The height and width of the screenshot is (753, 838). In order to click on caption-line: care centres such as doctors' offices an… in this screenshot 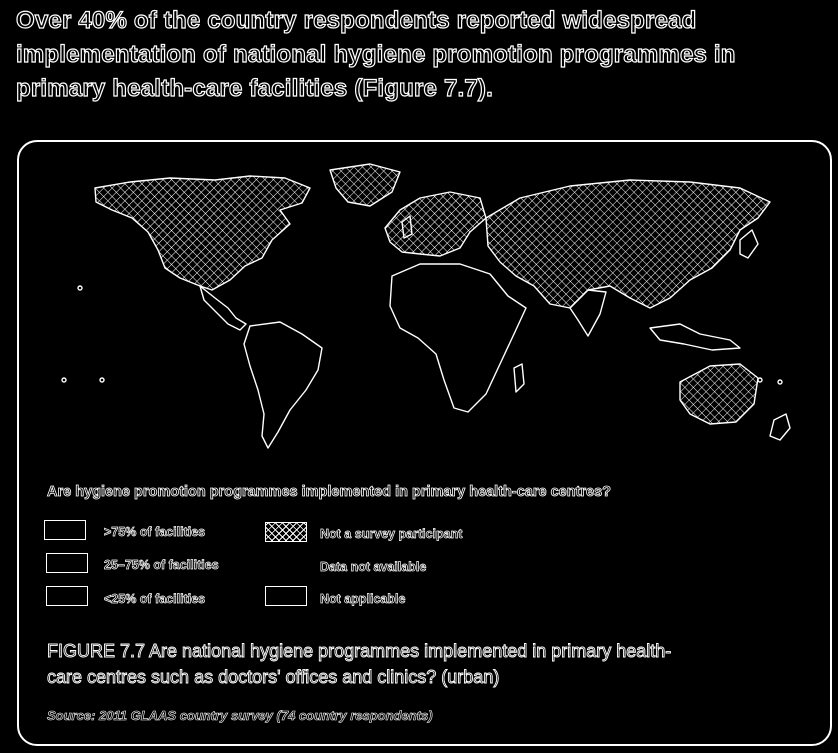, I will do `click(273, 677)`.